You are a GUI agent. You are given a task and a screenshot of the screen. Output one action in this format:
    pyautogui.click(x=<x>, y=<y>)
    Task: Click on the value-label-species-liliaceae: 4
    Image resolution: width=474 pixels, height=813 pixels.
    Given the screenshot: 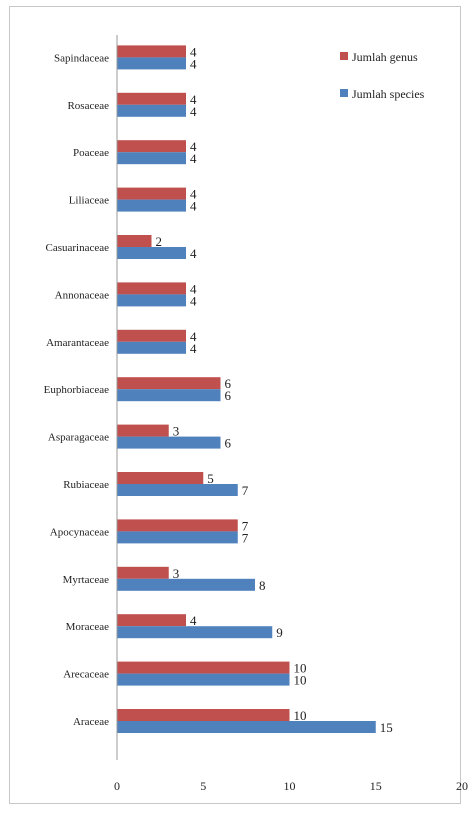 What is the action you would take?
    pyautogui.click(x=193, y=206)
    